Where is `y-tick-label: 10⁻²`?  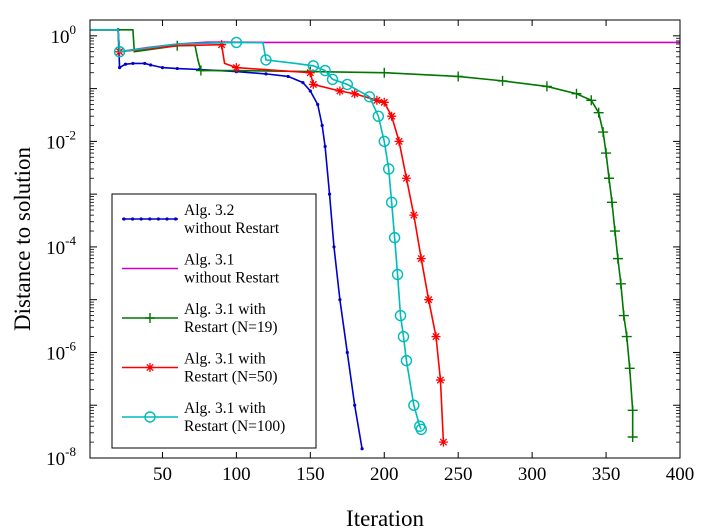
y-tick-label: 10⁻² is located at coordinates (61, 140).